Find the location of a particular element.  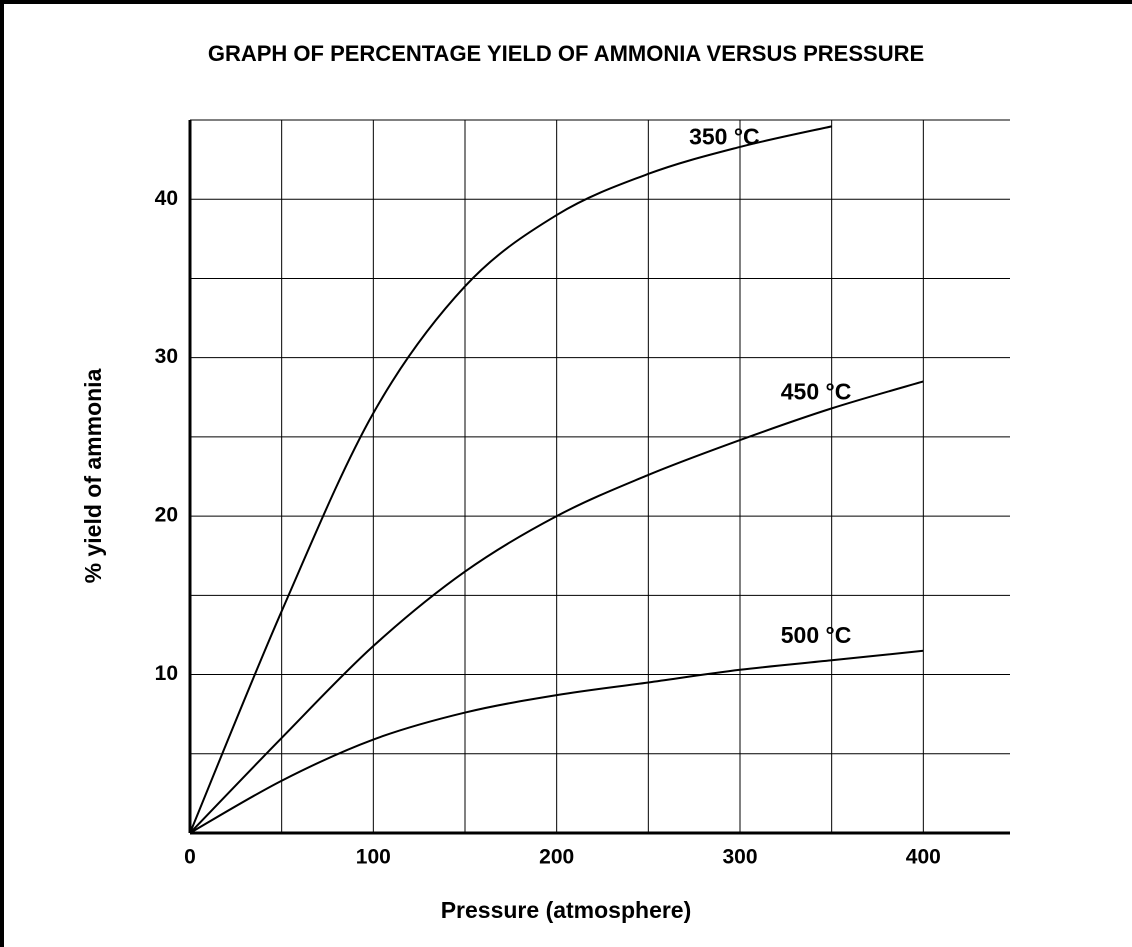

x-tick-label: 400 is located at coordinates (923, 857).